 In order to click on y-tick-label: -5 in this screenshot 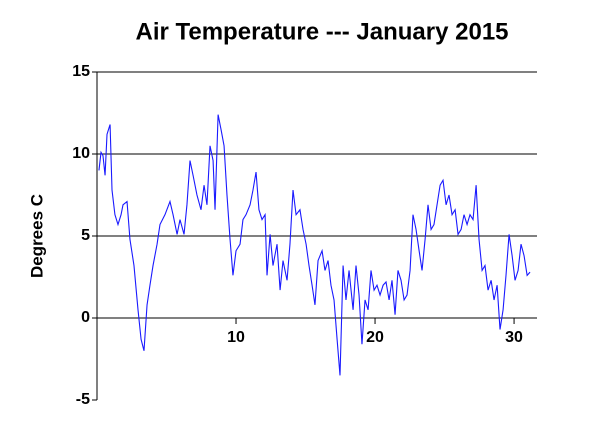, I will do `click(83, 399)`.